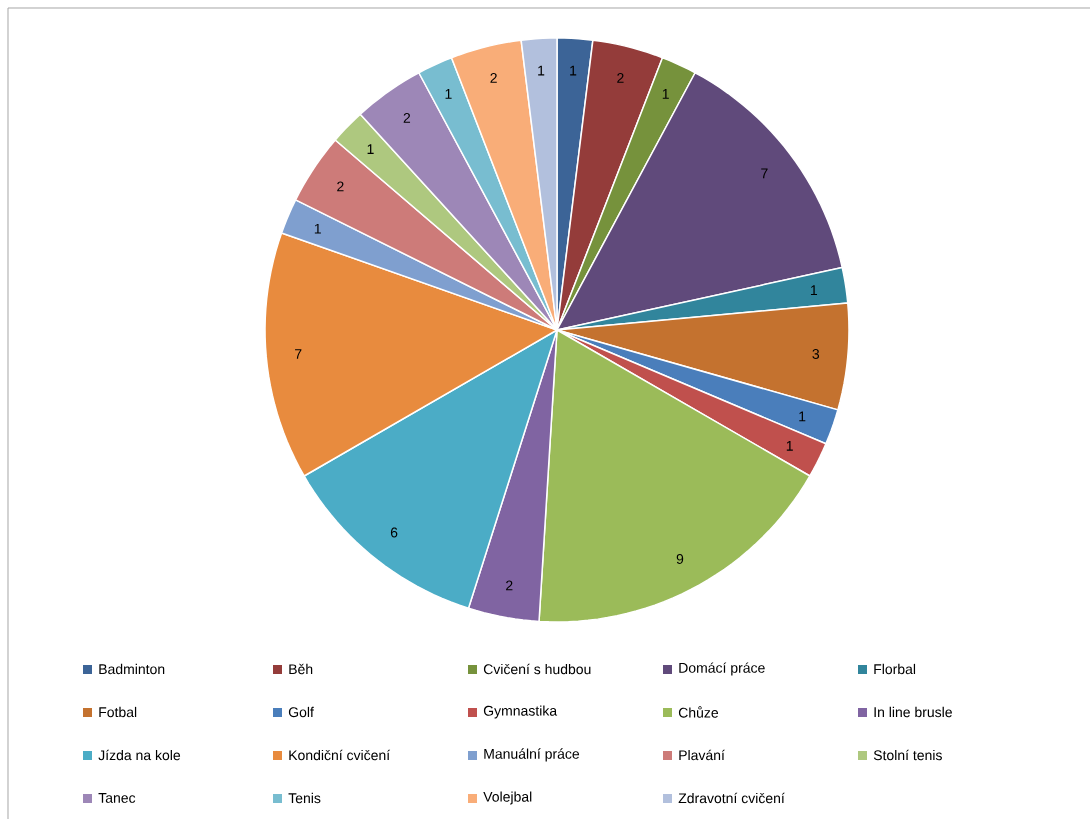  Describe the element at coordinates (895, 669) in the screenshot. I see `legend-label: Florbal` at that location.